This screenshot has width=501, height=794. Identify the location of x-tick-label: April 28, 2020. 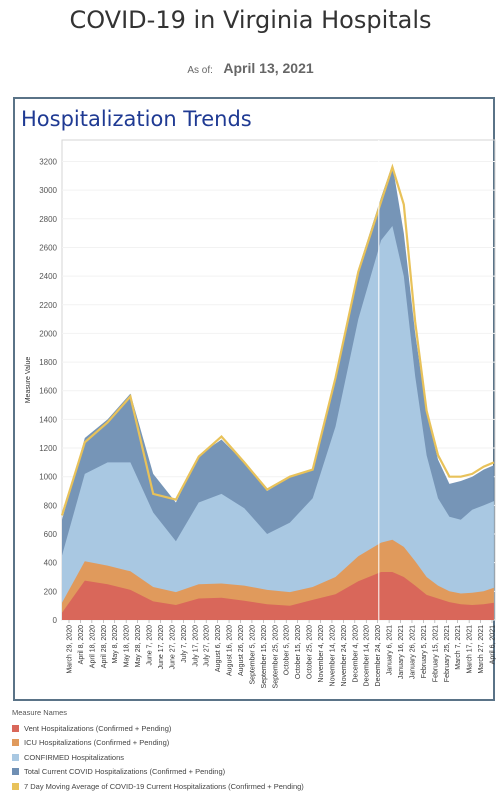
(104, 646).